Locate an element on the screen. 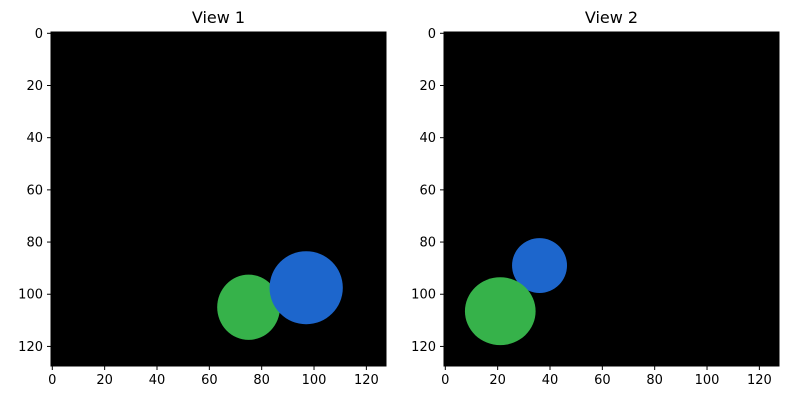 Image resolution: width=800 pixels, height=400 pixels. axes-title: View 1 is located at coordinates (218, 17).